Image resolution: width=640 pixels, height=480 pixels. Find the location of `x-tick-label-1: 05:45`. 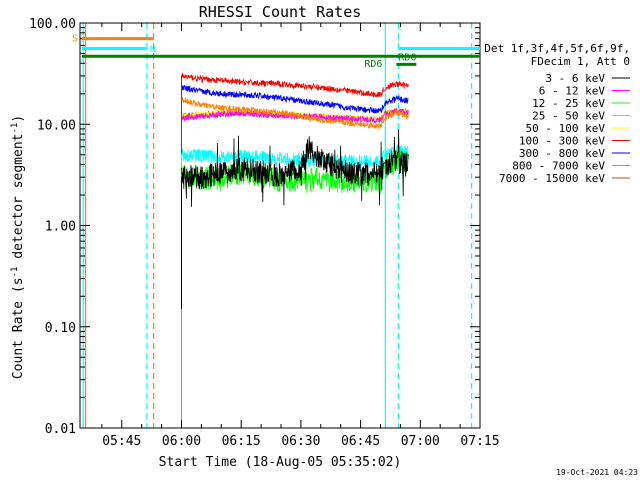

x-tick-label-1: 05:45 is located at coordinates (121, 441).